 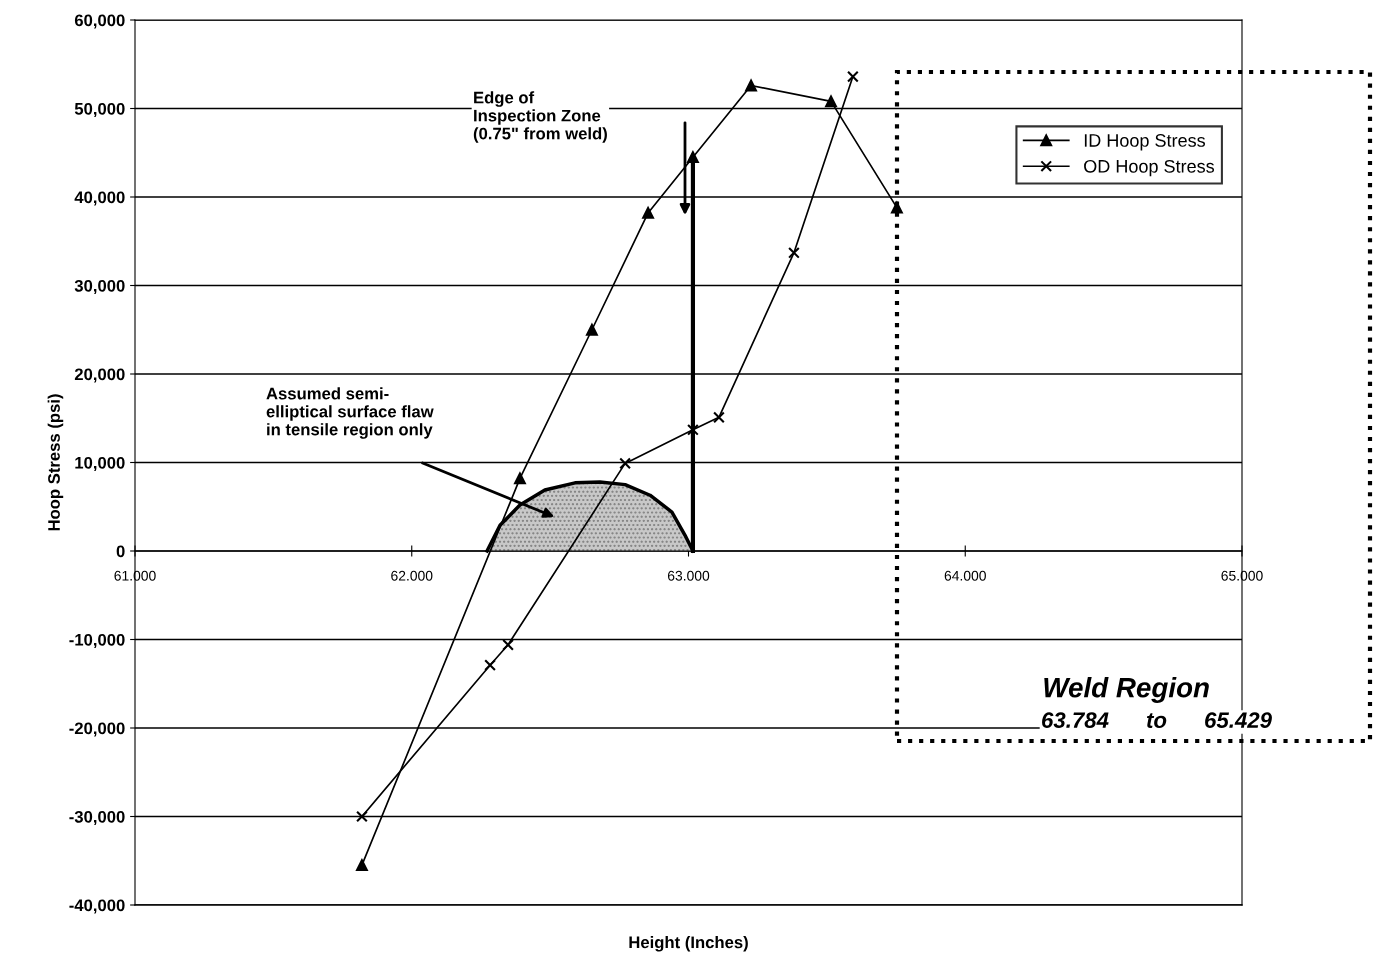 What do you see at coordinates (412, 575) in the screenshot?
I see `x-tick-label: 62.000` at bounding box center [412, 575].